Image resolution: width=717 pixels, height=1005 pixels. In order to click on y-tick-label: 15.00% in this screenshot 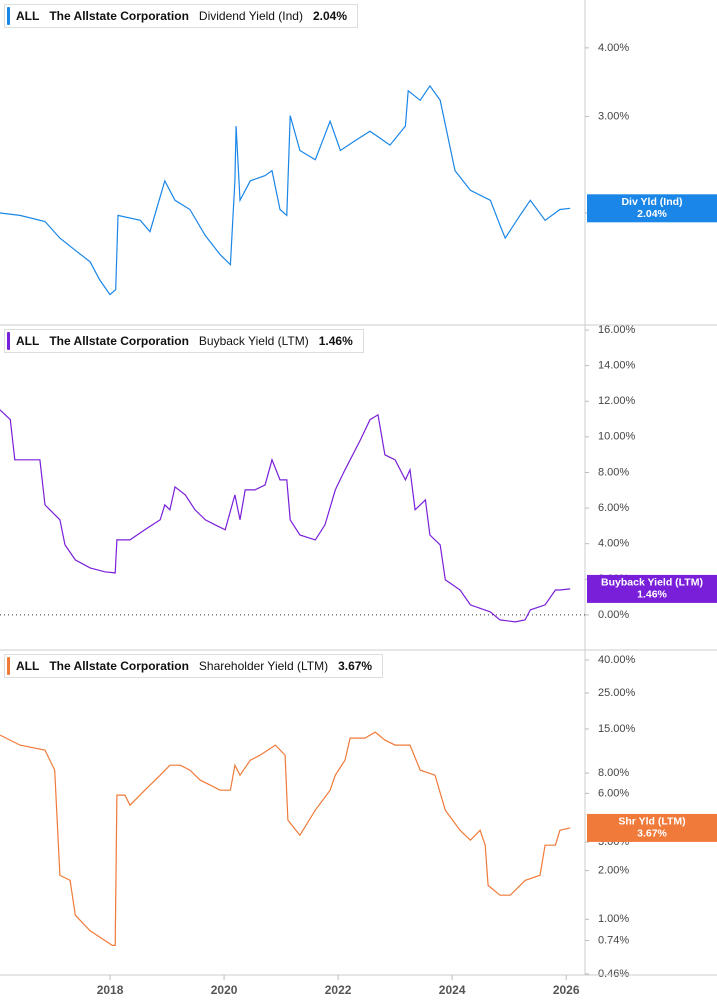, I will do `click(617, 729)`.